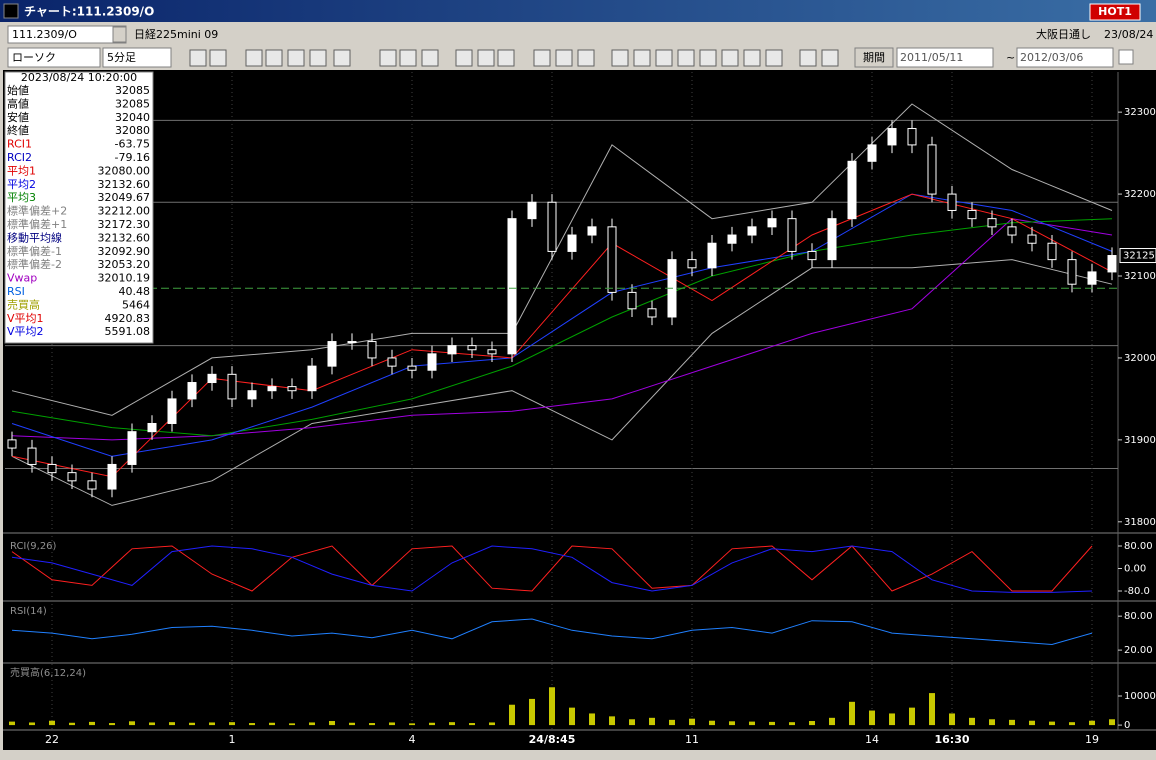  What do you see at coordinates (124, 224) in the screenshot?
I see `info-value: 32172.30` at bounding box center [124, 224].